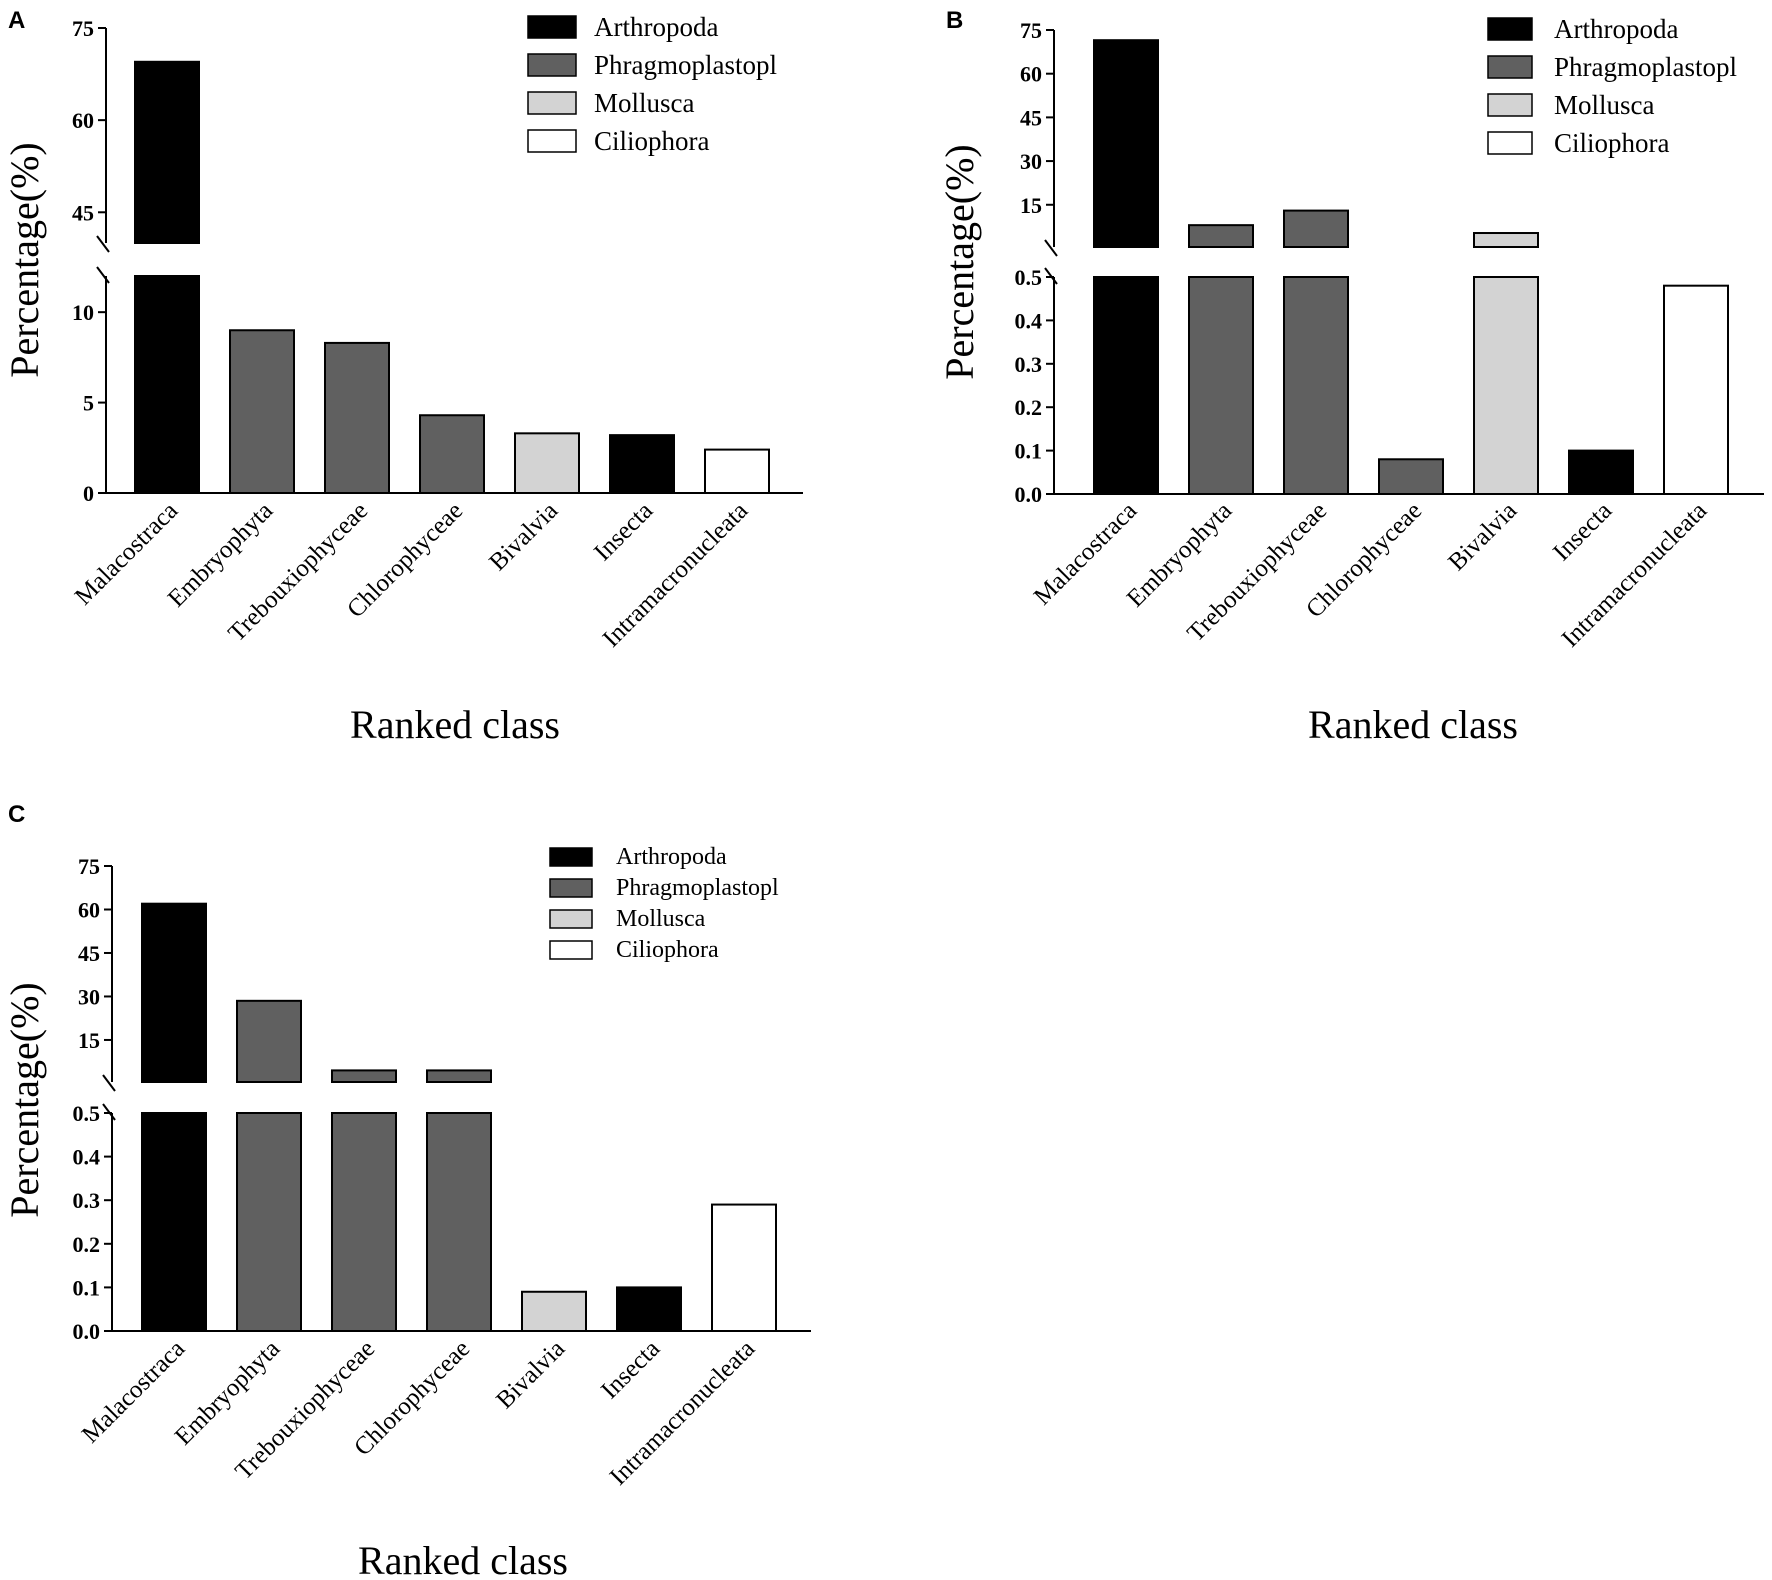 The height and width of the screenshot is (1580, 1772). What do you see at coordinates (1506, 385) in the screenshot?
I see `bar-lower-b-bivalvia` at bounding box center [1506, 385].